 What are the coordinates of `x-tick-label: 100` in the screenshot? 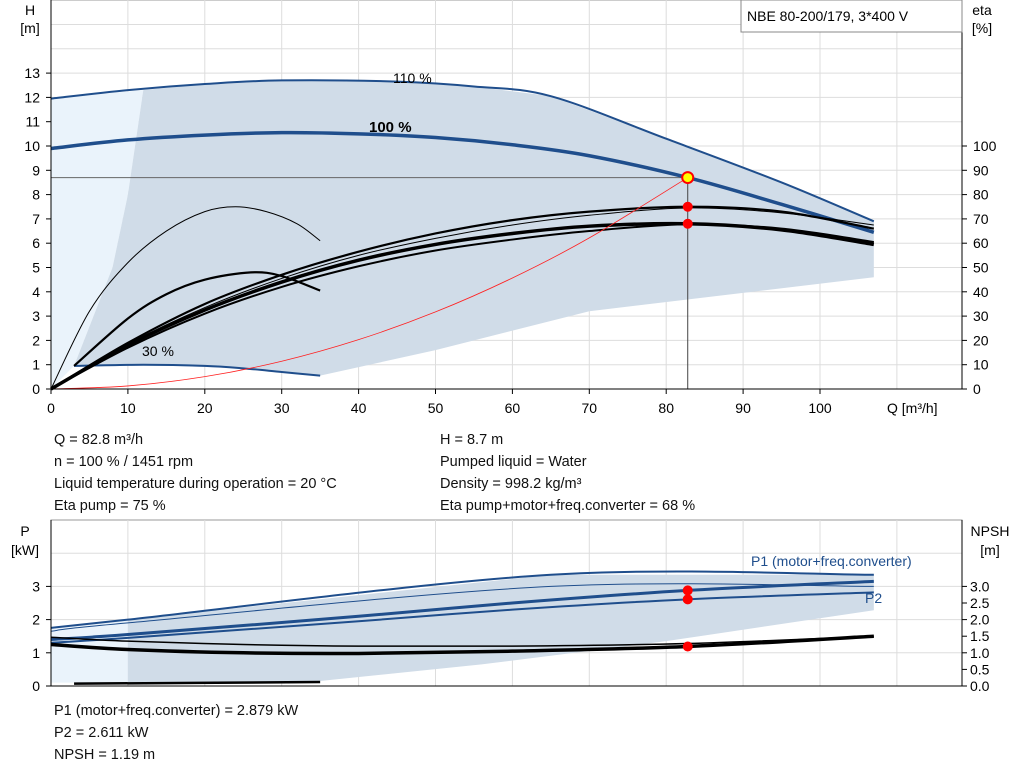 It's located at (820, 408).